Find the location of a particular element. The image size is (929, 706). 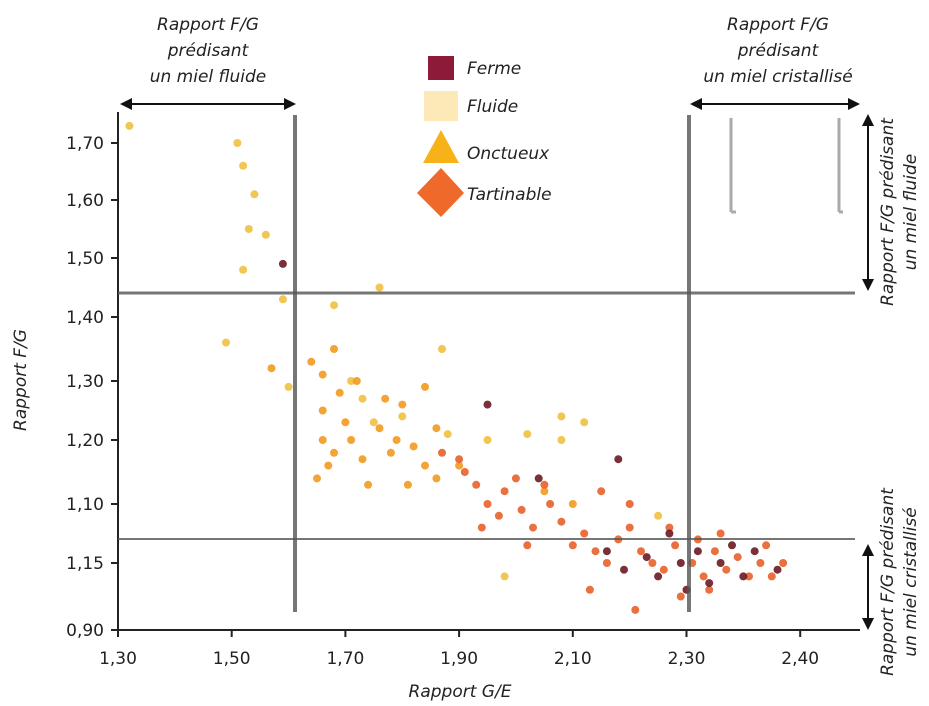

legend-swatch-fluide is located at coordinates (441, 106).